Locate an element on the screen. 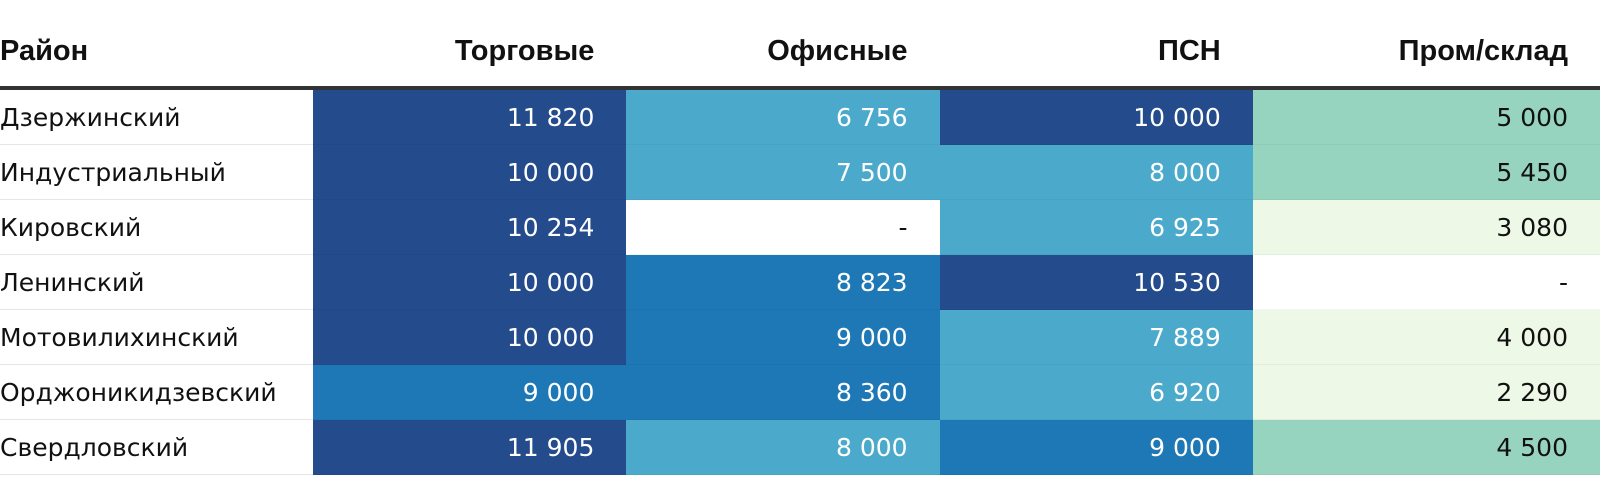  column-header-district: Район is located at coordinates (157, 53).